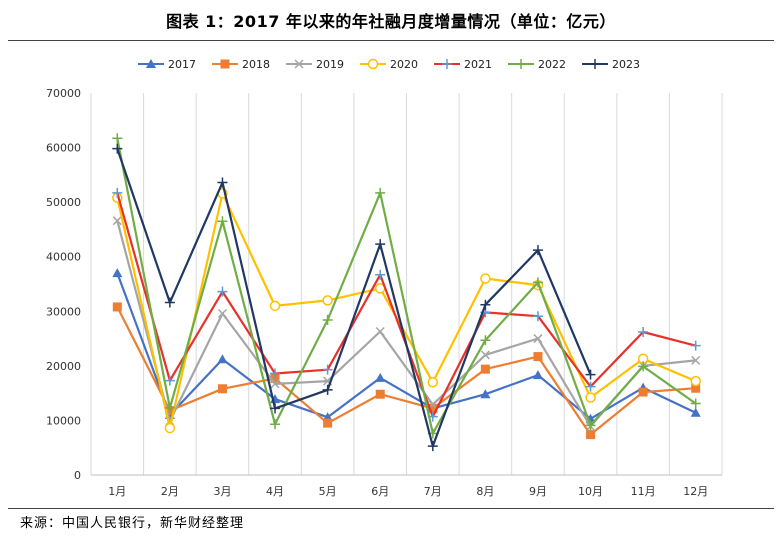 The image size is (782, 538). What do you see at coordinates (391, 21) in the screenshot?
I see `chart-title: 图表 1：2017 年以来的年社融月度增量情况（单位：亿元）` at bounding box center [391, 21].